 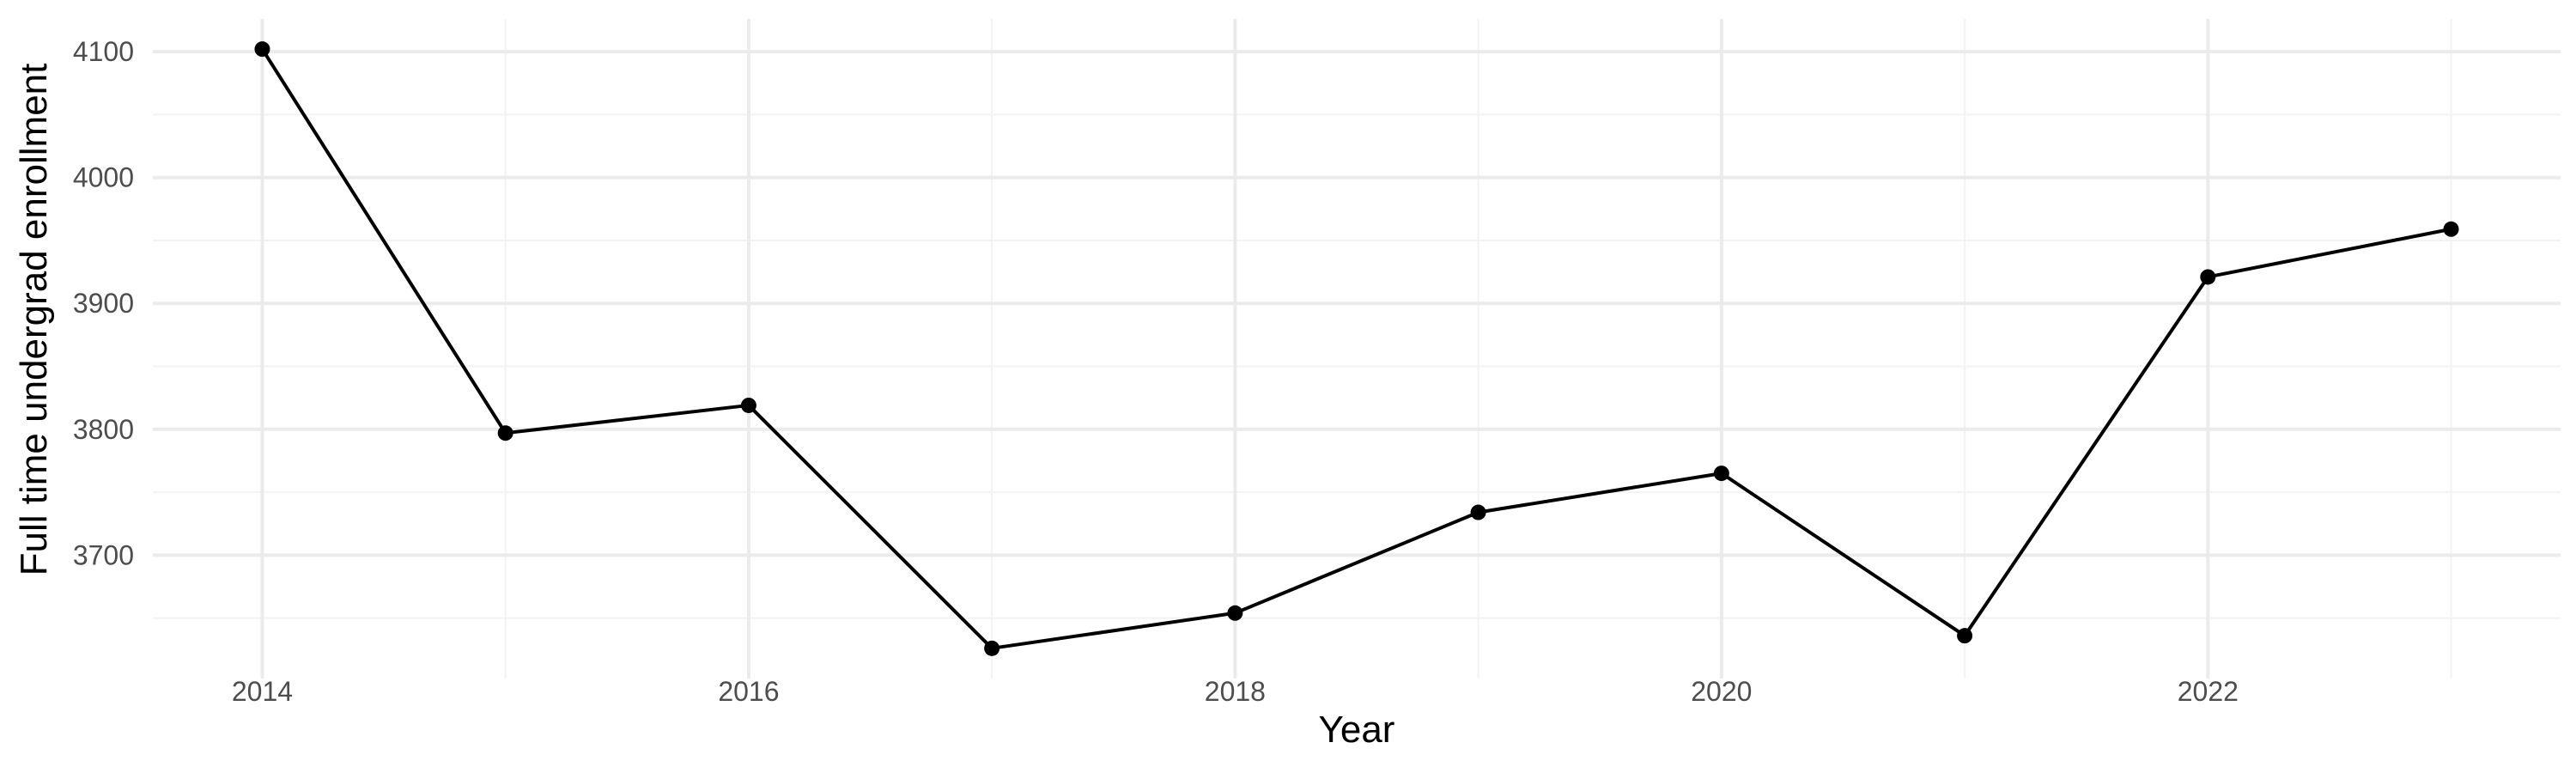 I want to click on y-tick-label: 4100, so click(x=104, y=51).